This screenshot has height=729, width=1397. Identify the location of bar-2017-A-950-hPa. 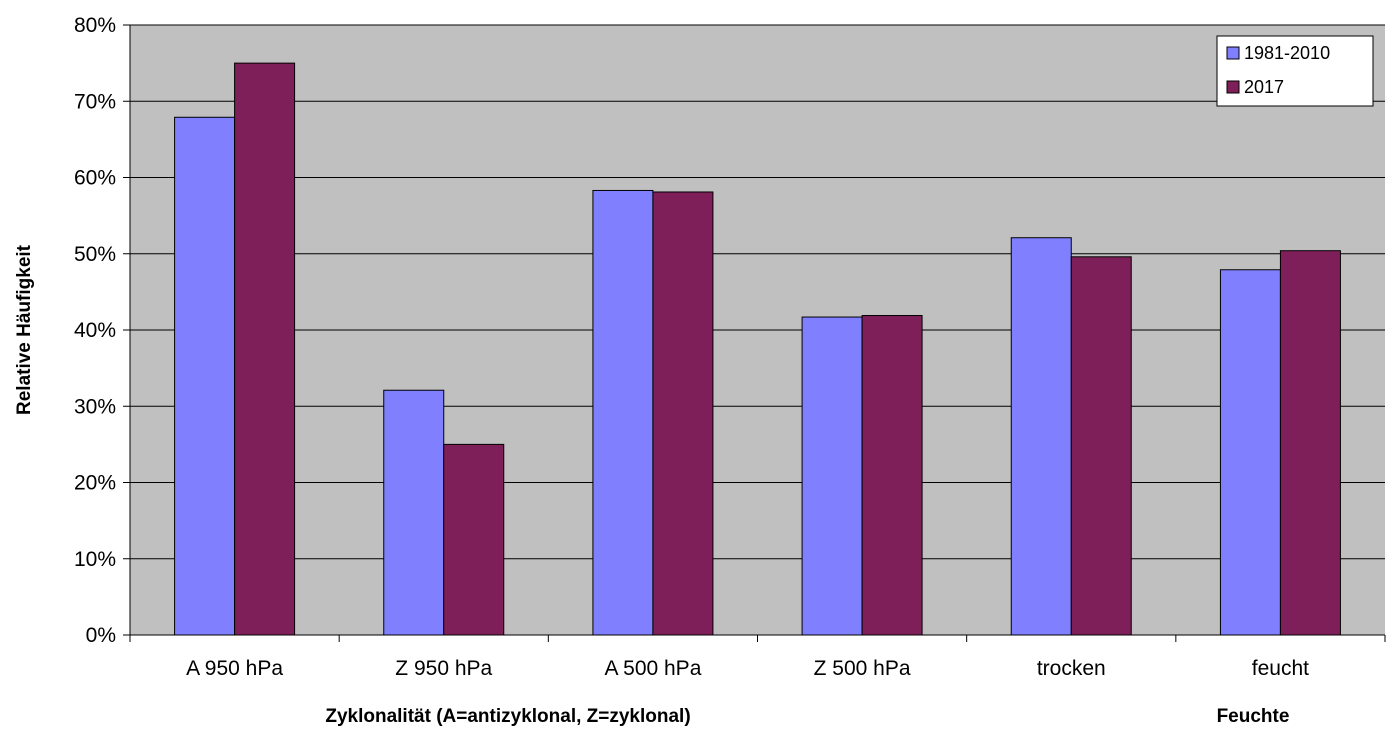
(265, 349).